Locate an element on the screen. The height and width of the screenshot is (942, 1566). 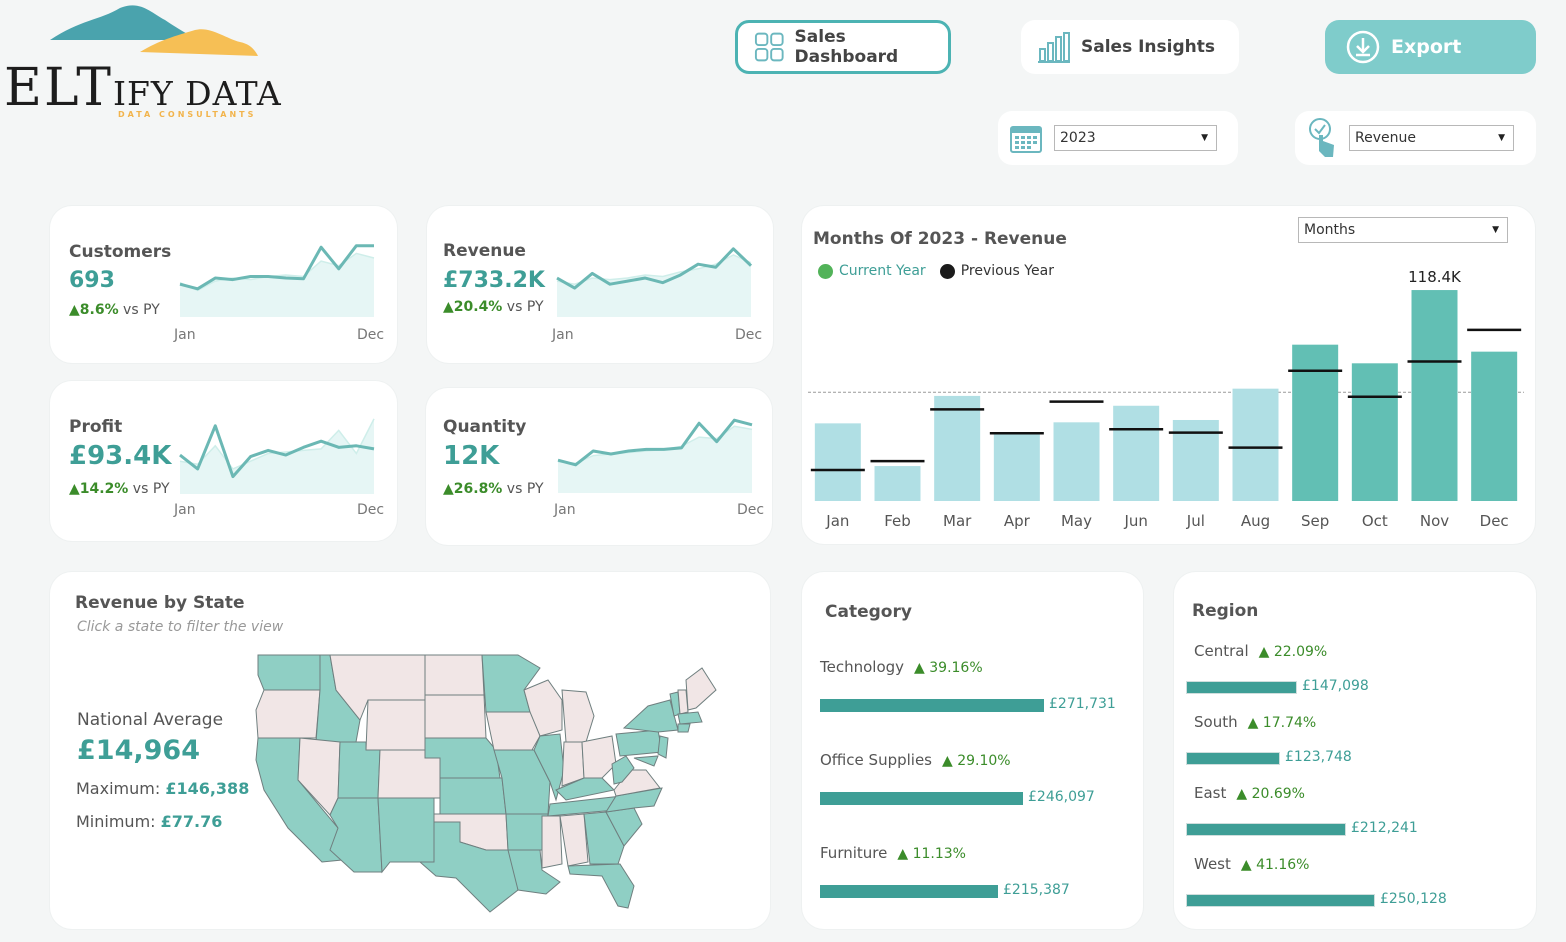
bar-chart-icon is located at coordinates (1054, 47).